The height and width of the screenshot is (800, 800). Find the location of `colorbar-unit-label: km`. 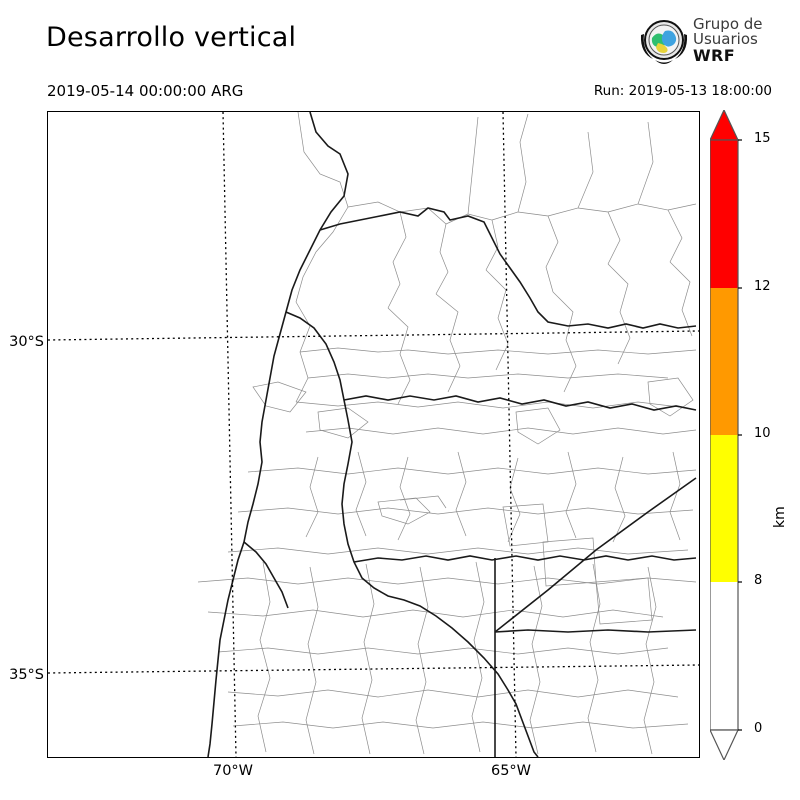

colorbar-unit-label: km is located at coordinates (780, 517).